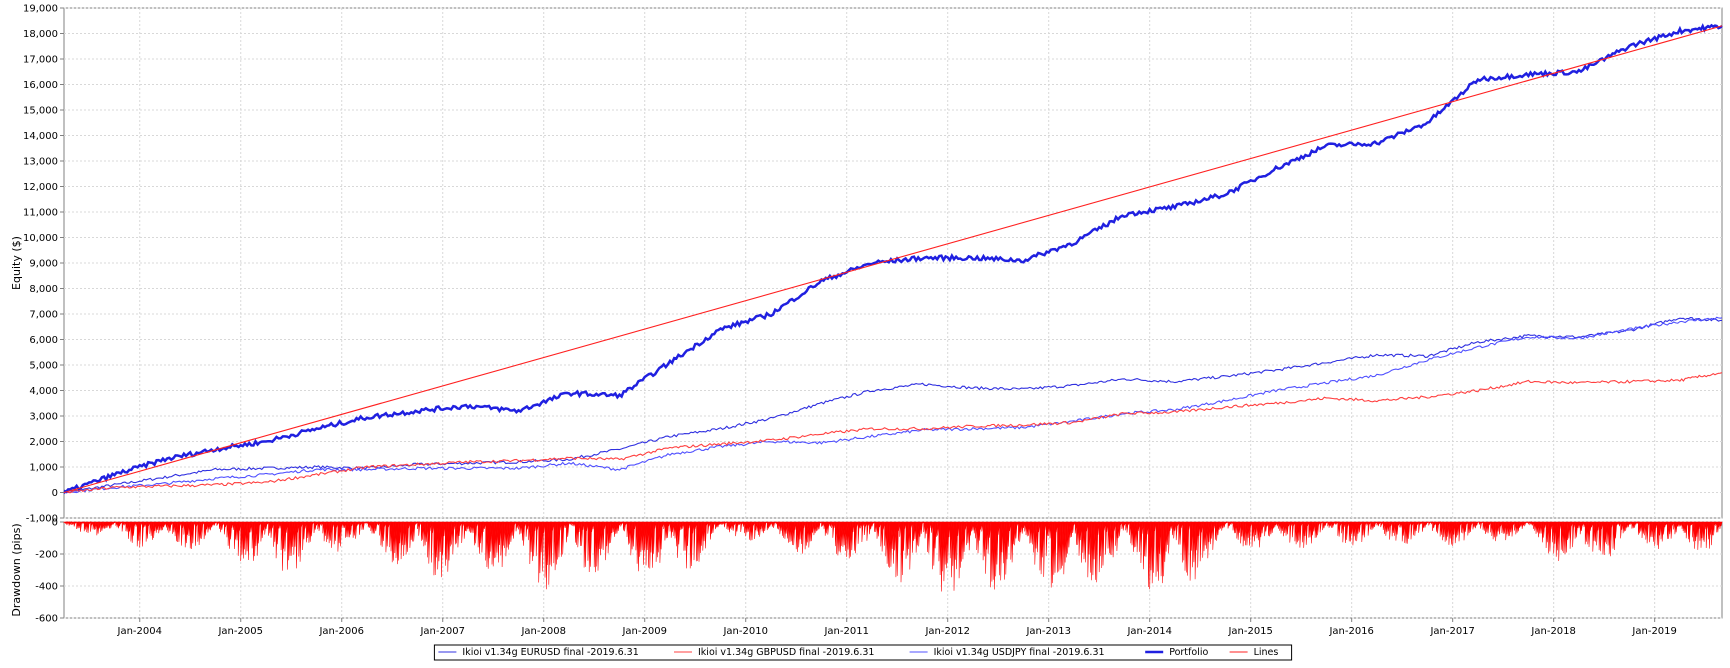  Describe the element at coordinates (40, 111) in the screenshot. I see `equity-y-tick-label: 15,000` at that location.